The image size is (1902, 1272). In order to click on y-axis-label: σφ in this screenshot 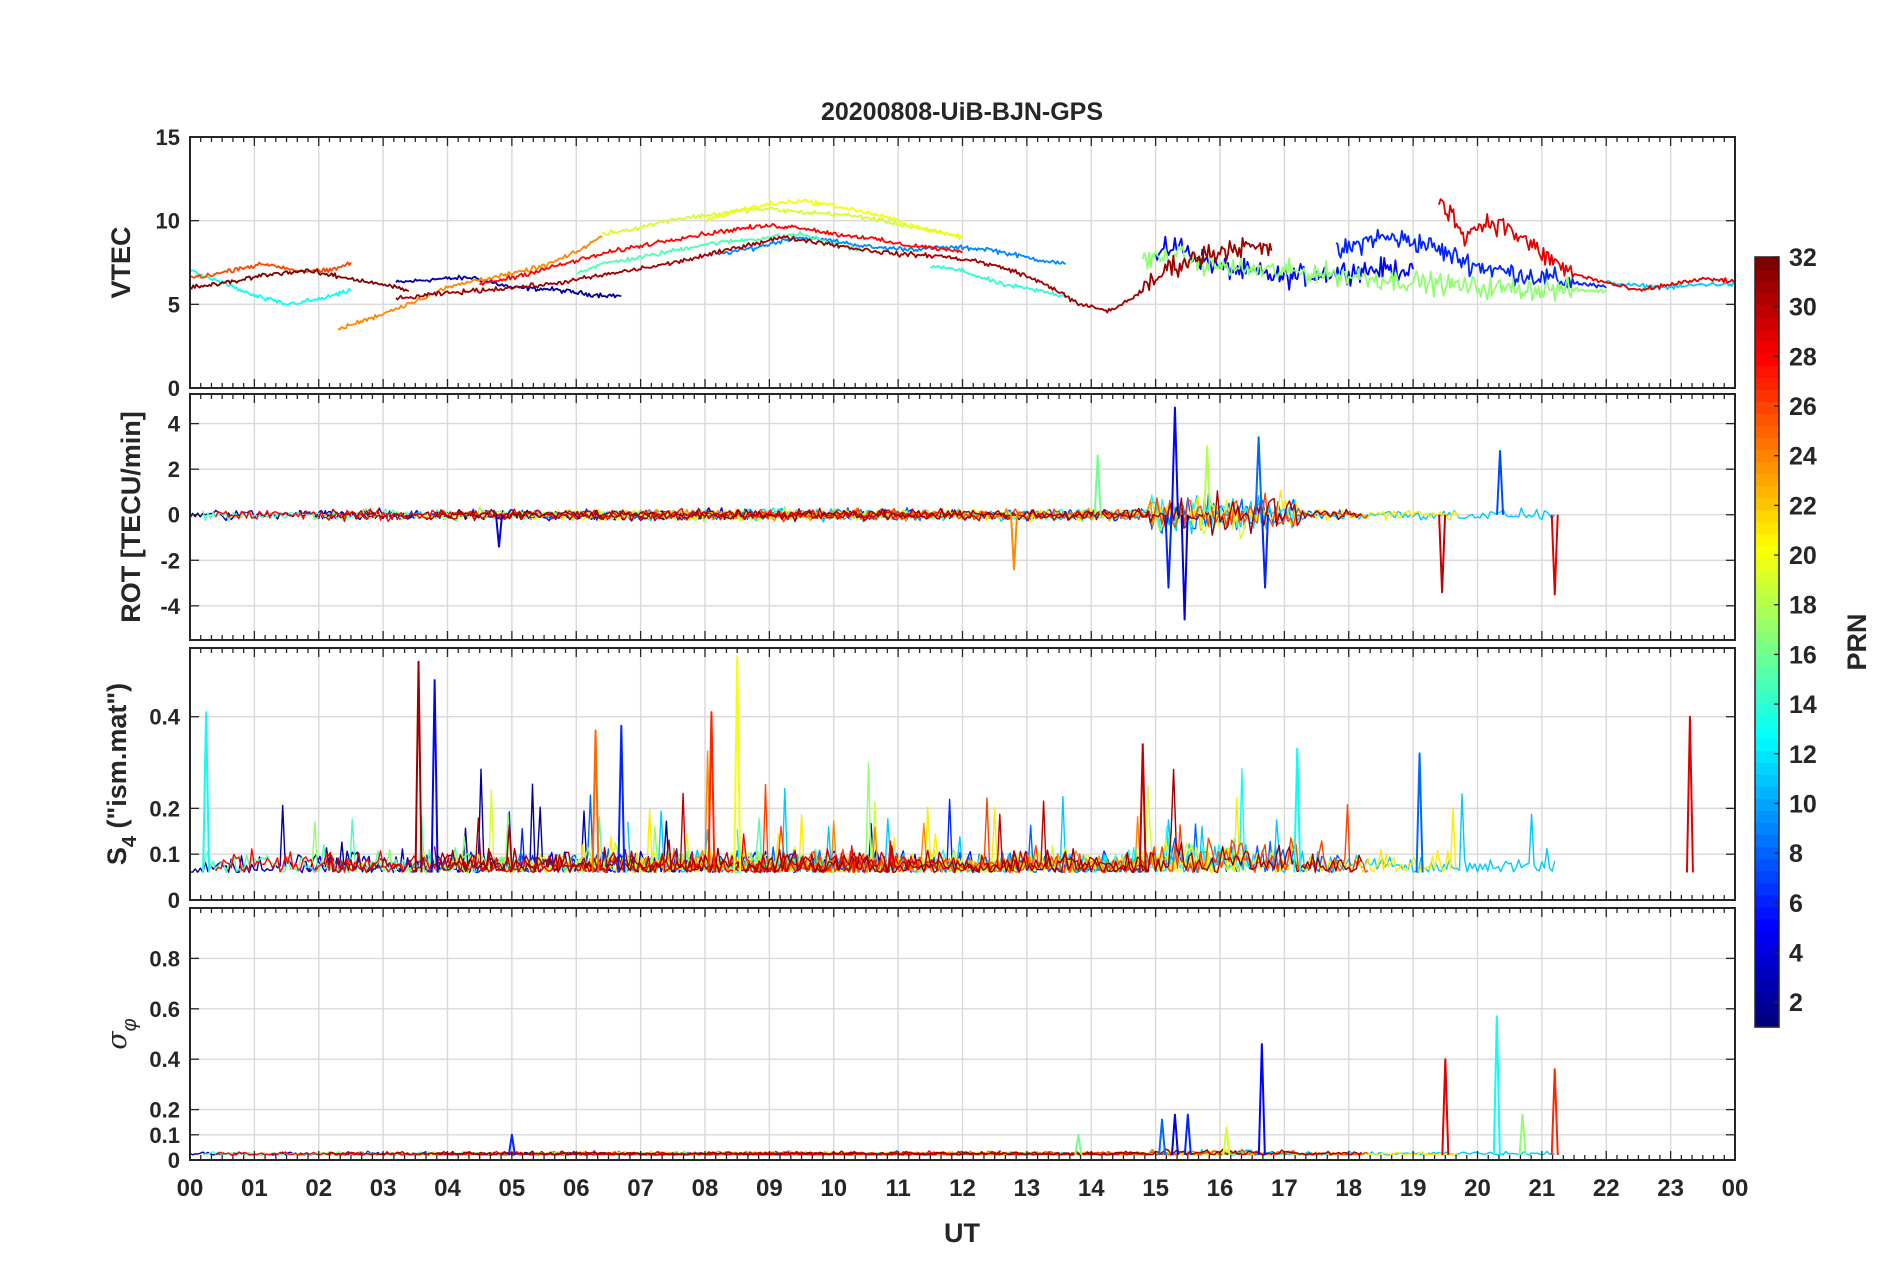, I will do `click(121, 1033)`.